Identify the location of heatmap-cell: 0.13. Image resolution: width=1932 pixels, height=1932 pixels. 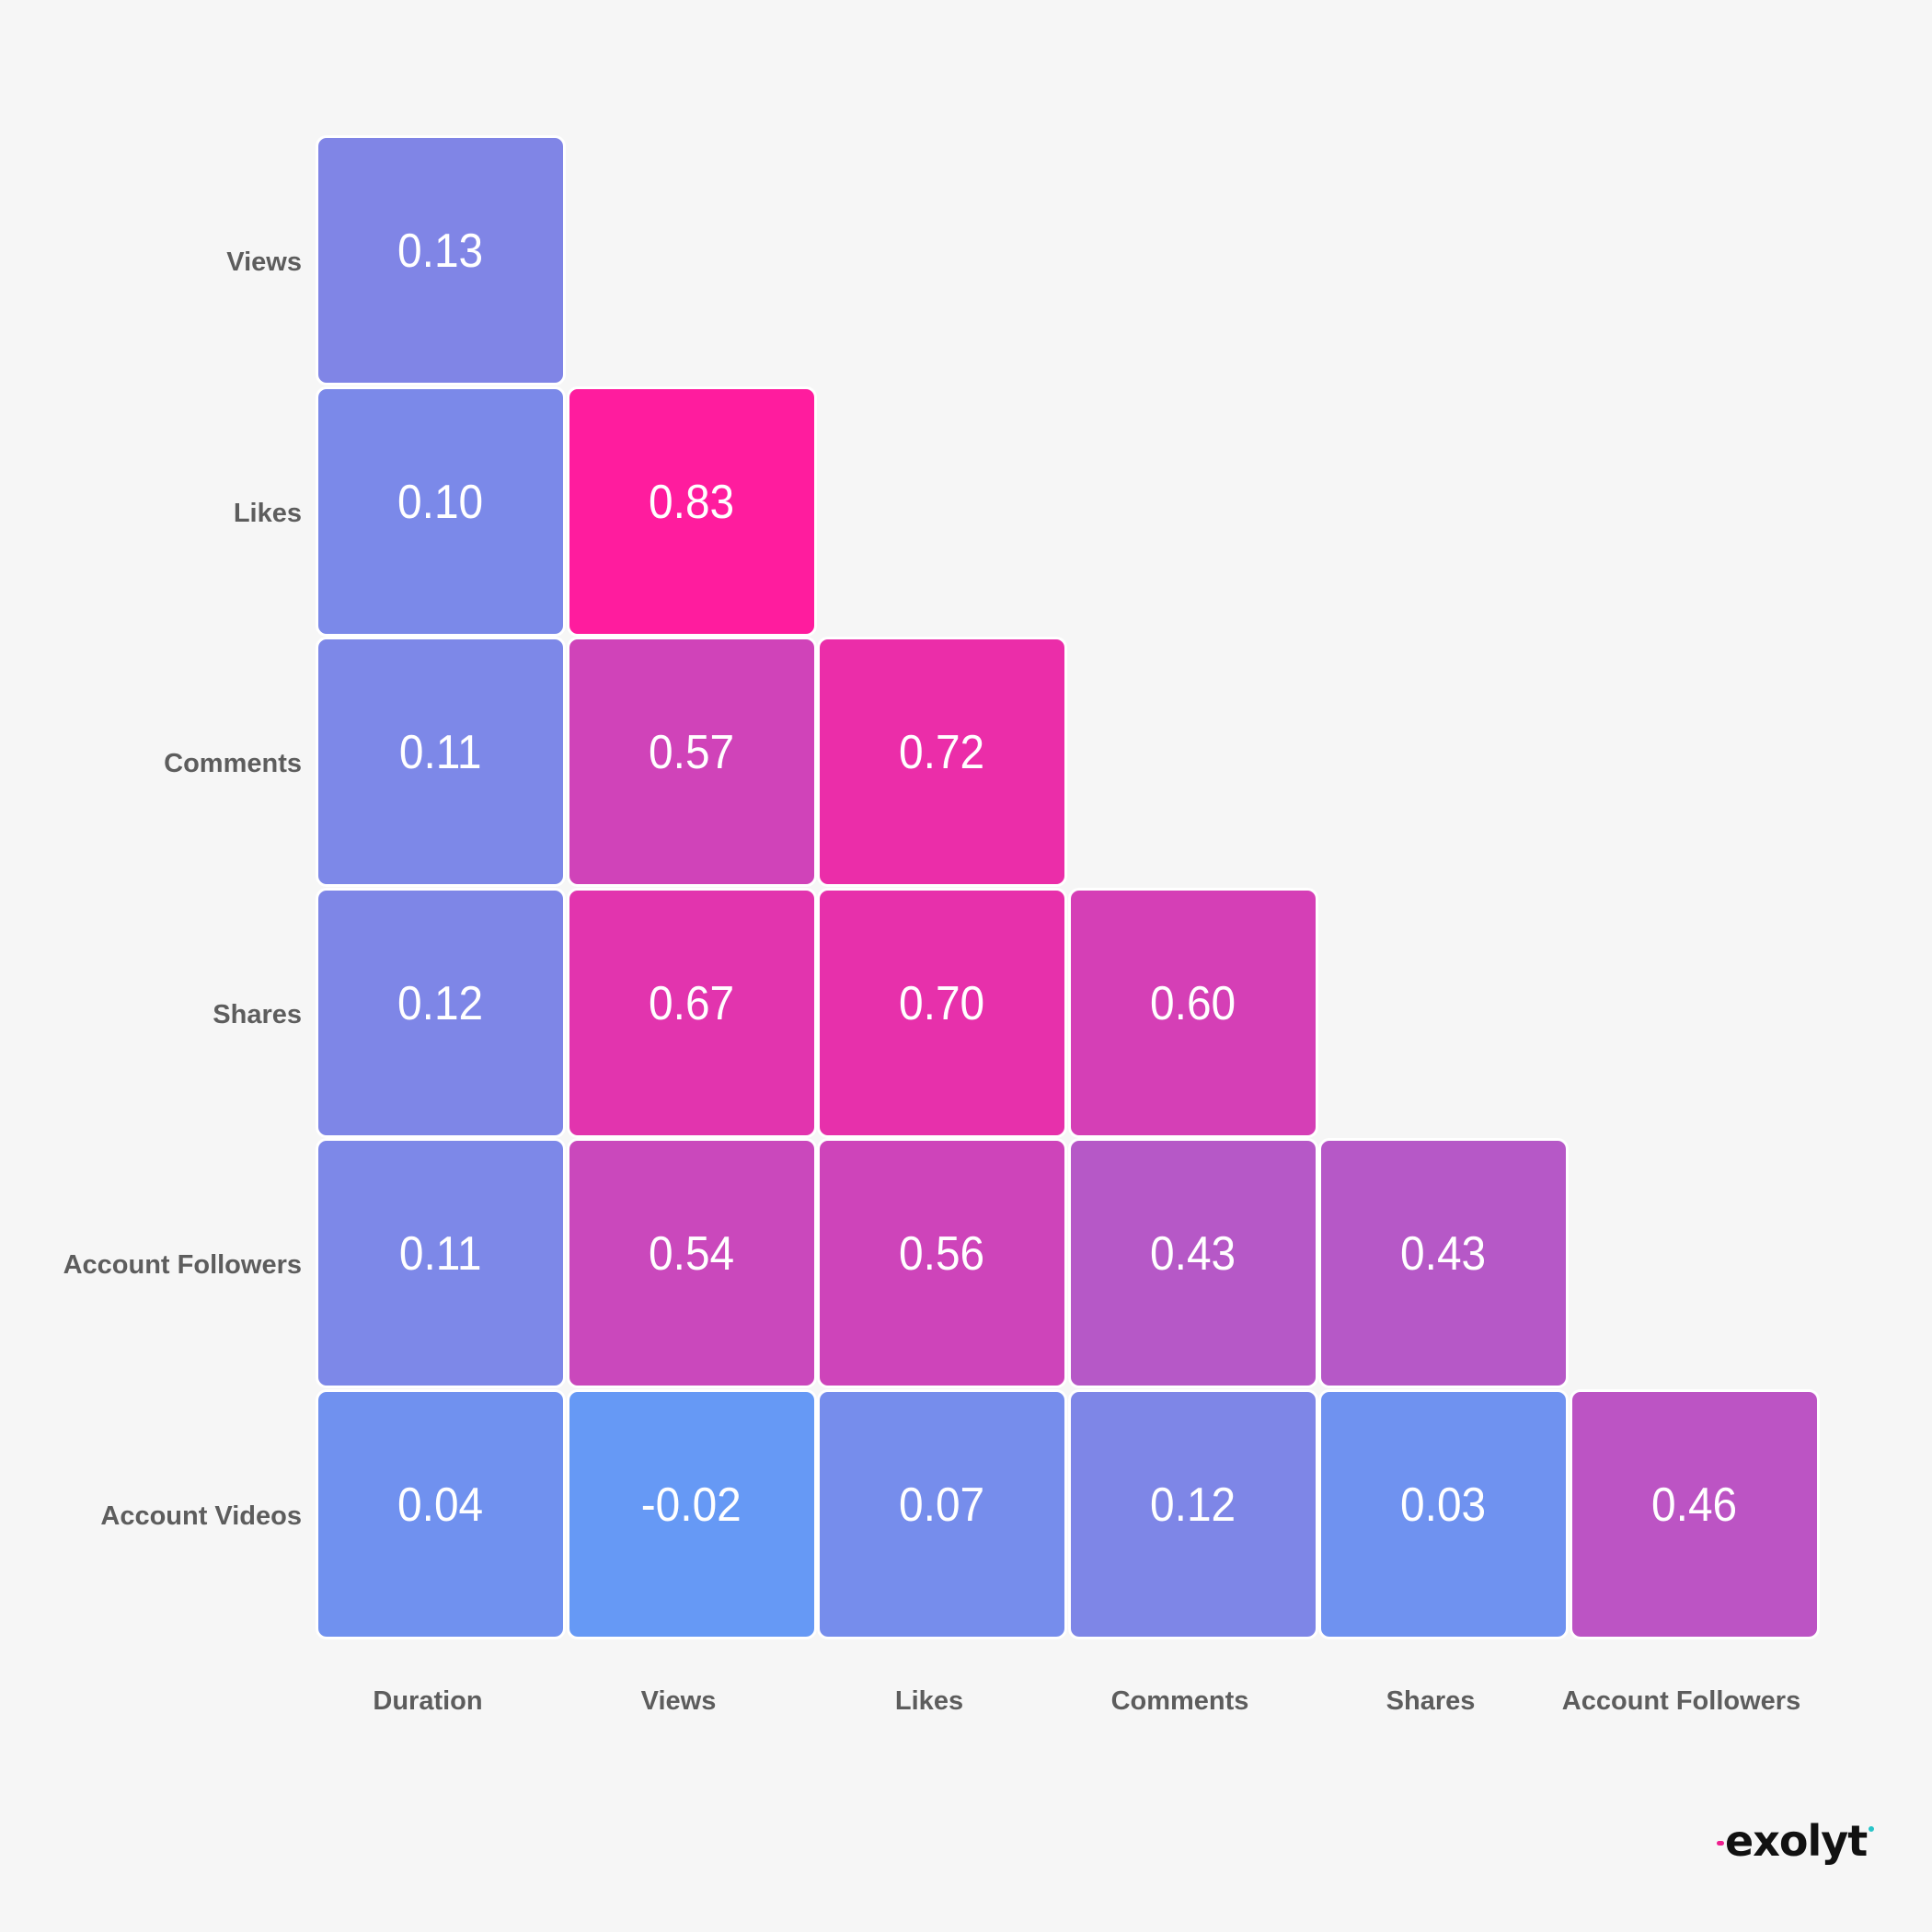
(441, 260).